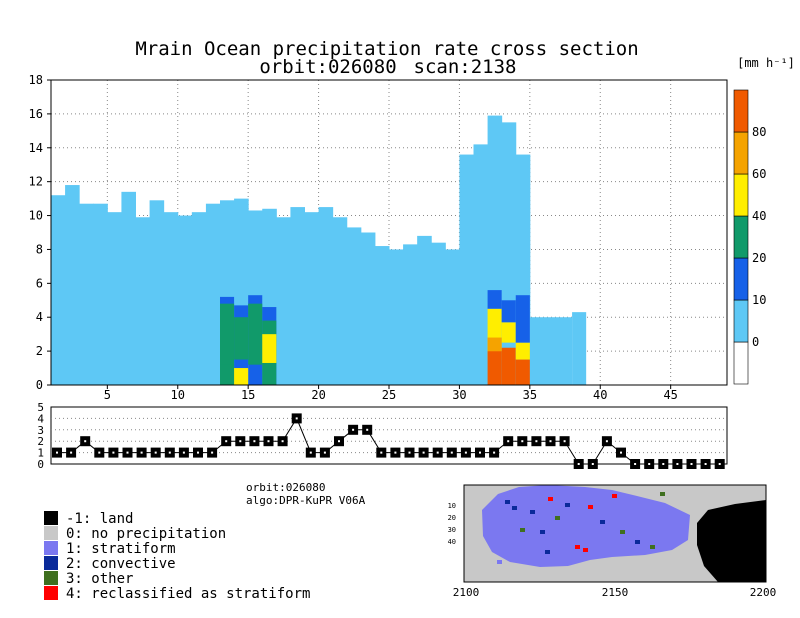  What do you see at coordinates (40, 418) in the screenshot?
I see `type-y-tick-label: 4` at bounding box center [40, 418].